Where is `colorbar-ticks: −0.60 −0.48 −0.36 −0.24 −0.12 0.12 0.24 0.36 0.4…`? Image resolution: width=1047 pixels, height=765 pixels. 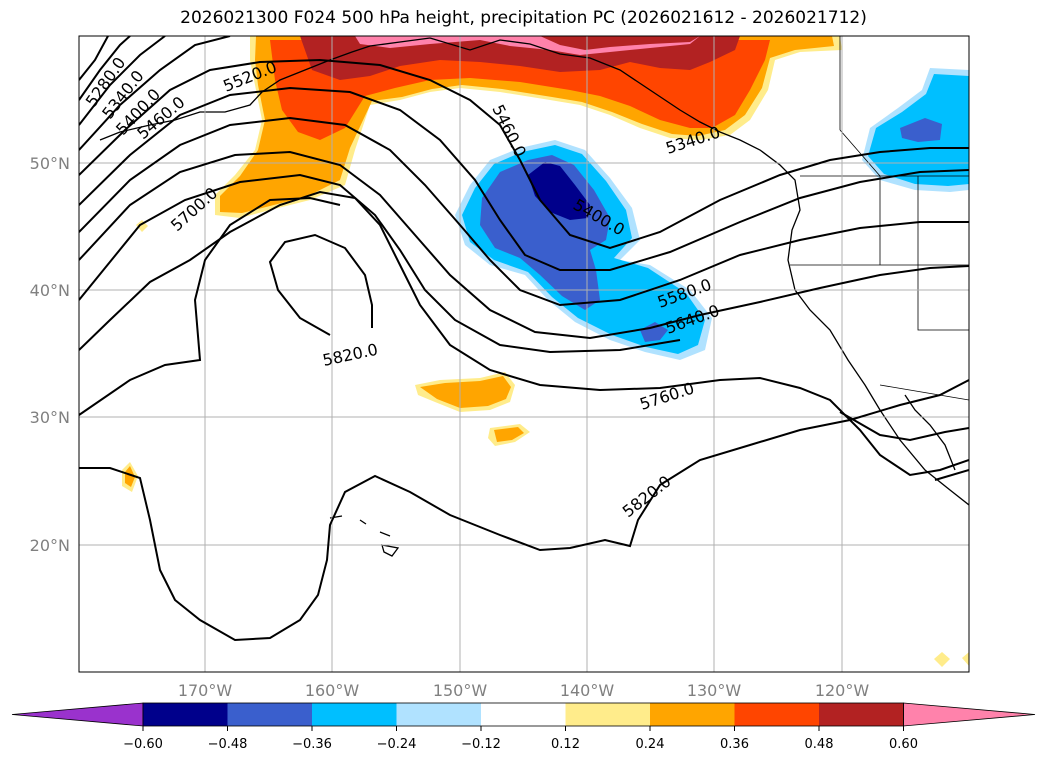 colorbar-ticks: −0.60 −0.48 −0.36 −0.24 −0.12 0.12 0.24 0.36 0.4… is located at coordinates (520, 739).